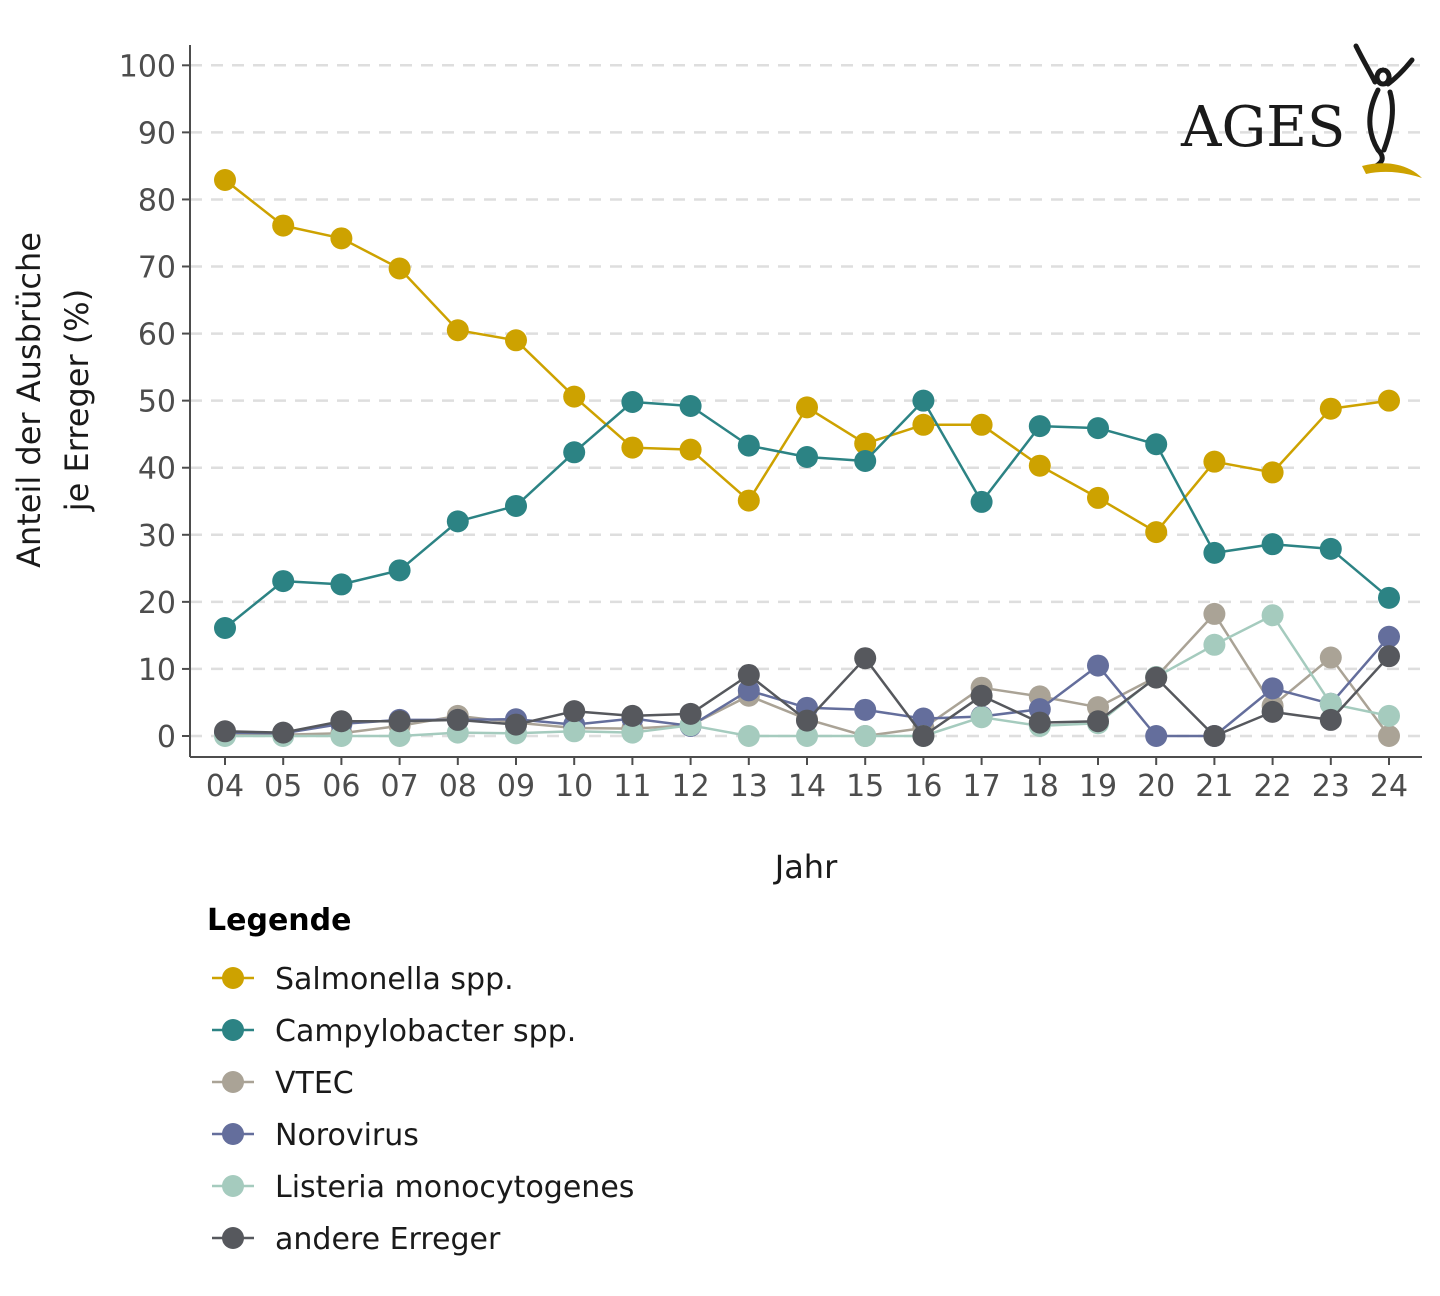  What do you see at coordinates (1384, 107) in the screenshot?
I see `logo-figure` at bounding box center [1384, 107].